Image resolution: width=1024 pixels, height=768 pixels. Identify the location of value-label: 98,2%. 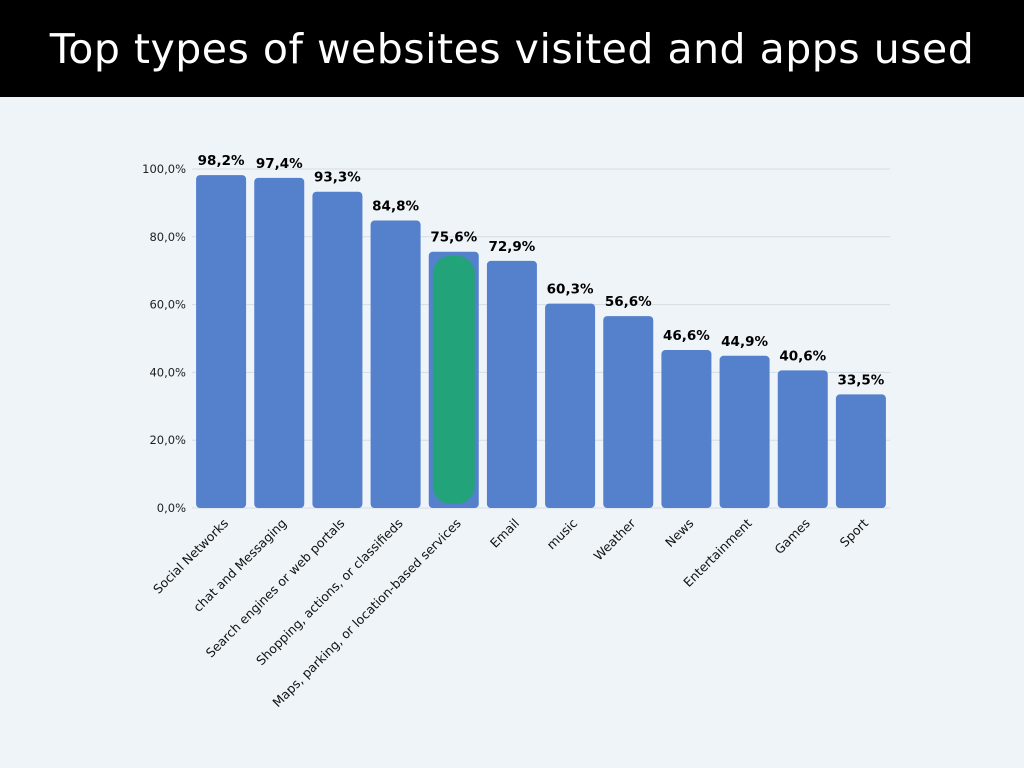
(221, 161).